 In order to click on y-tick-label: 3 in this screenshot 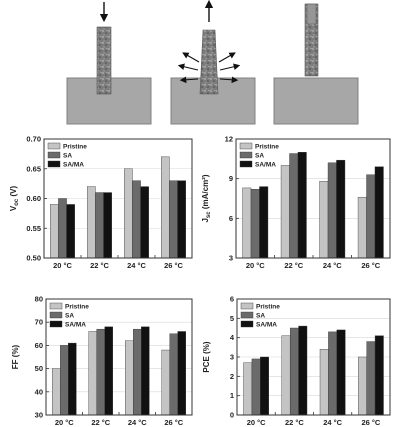, I will do `click(231, 258)`.